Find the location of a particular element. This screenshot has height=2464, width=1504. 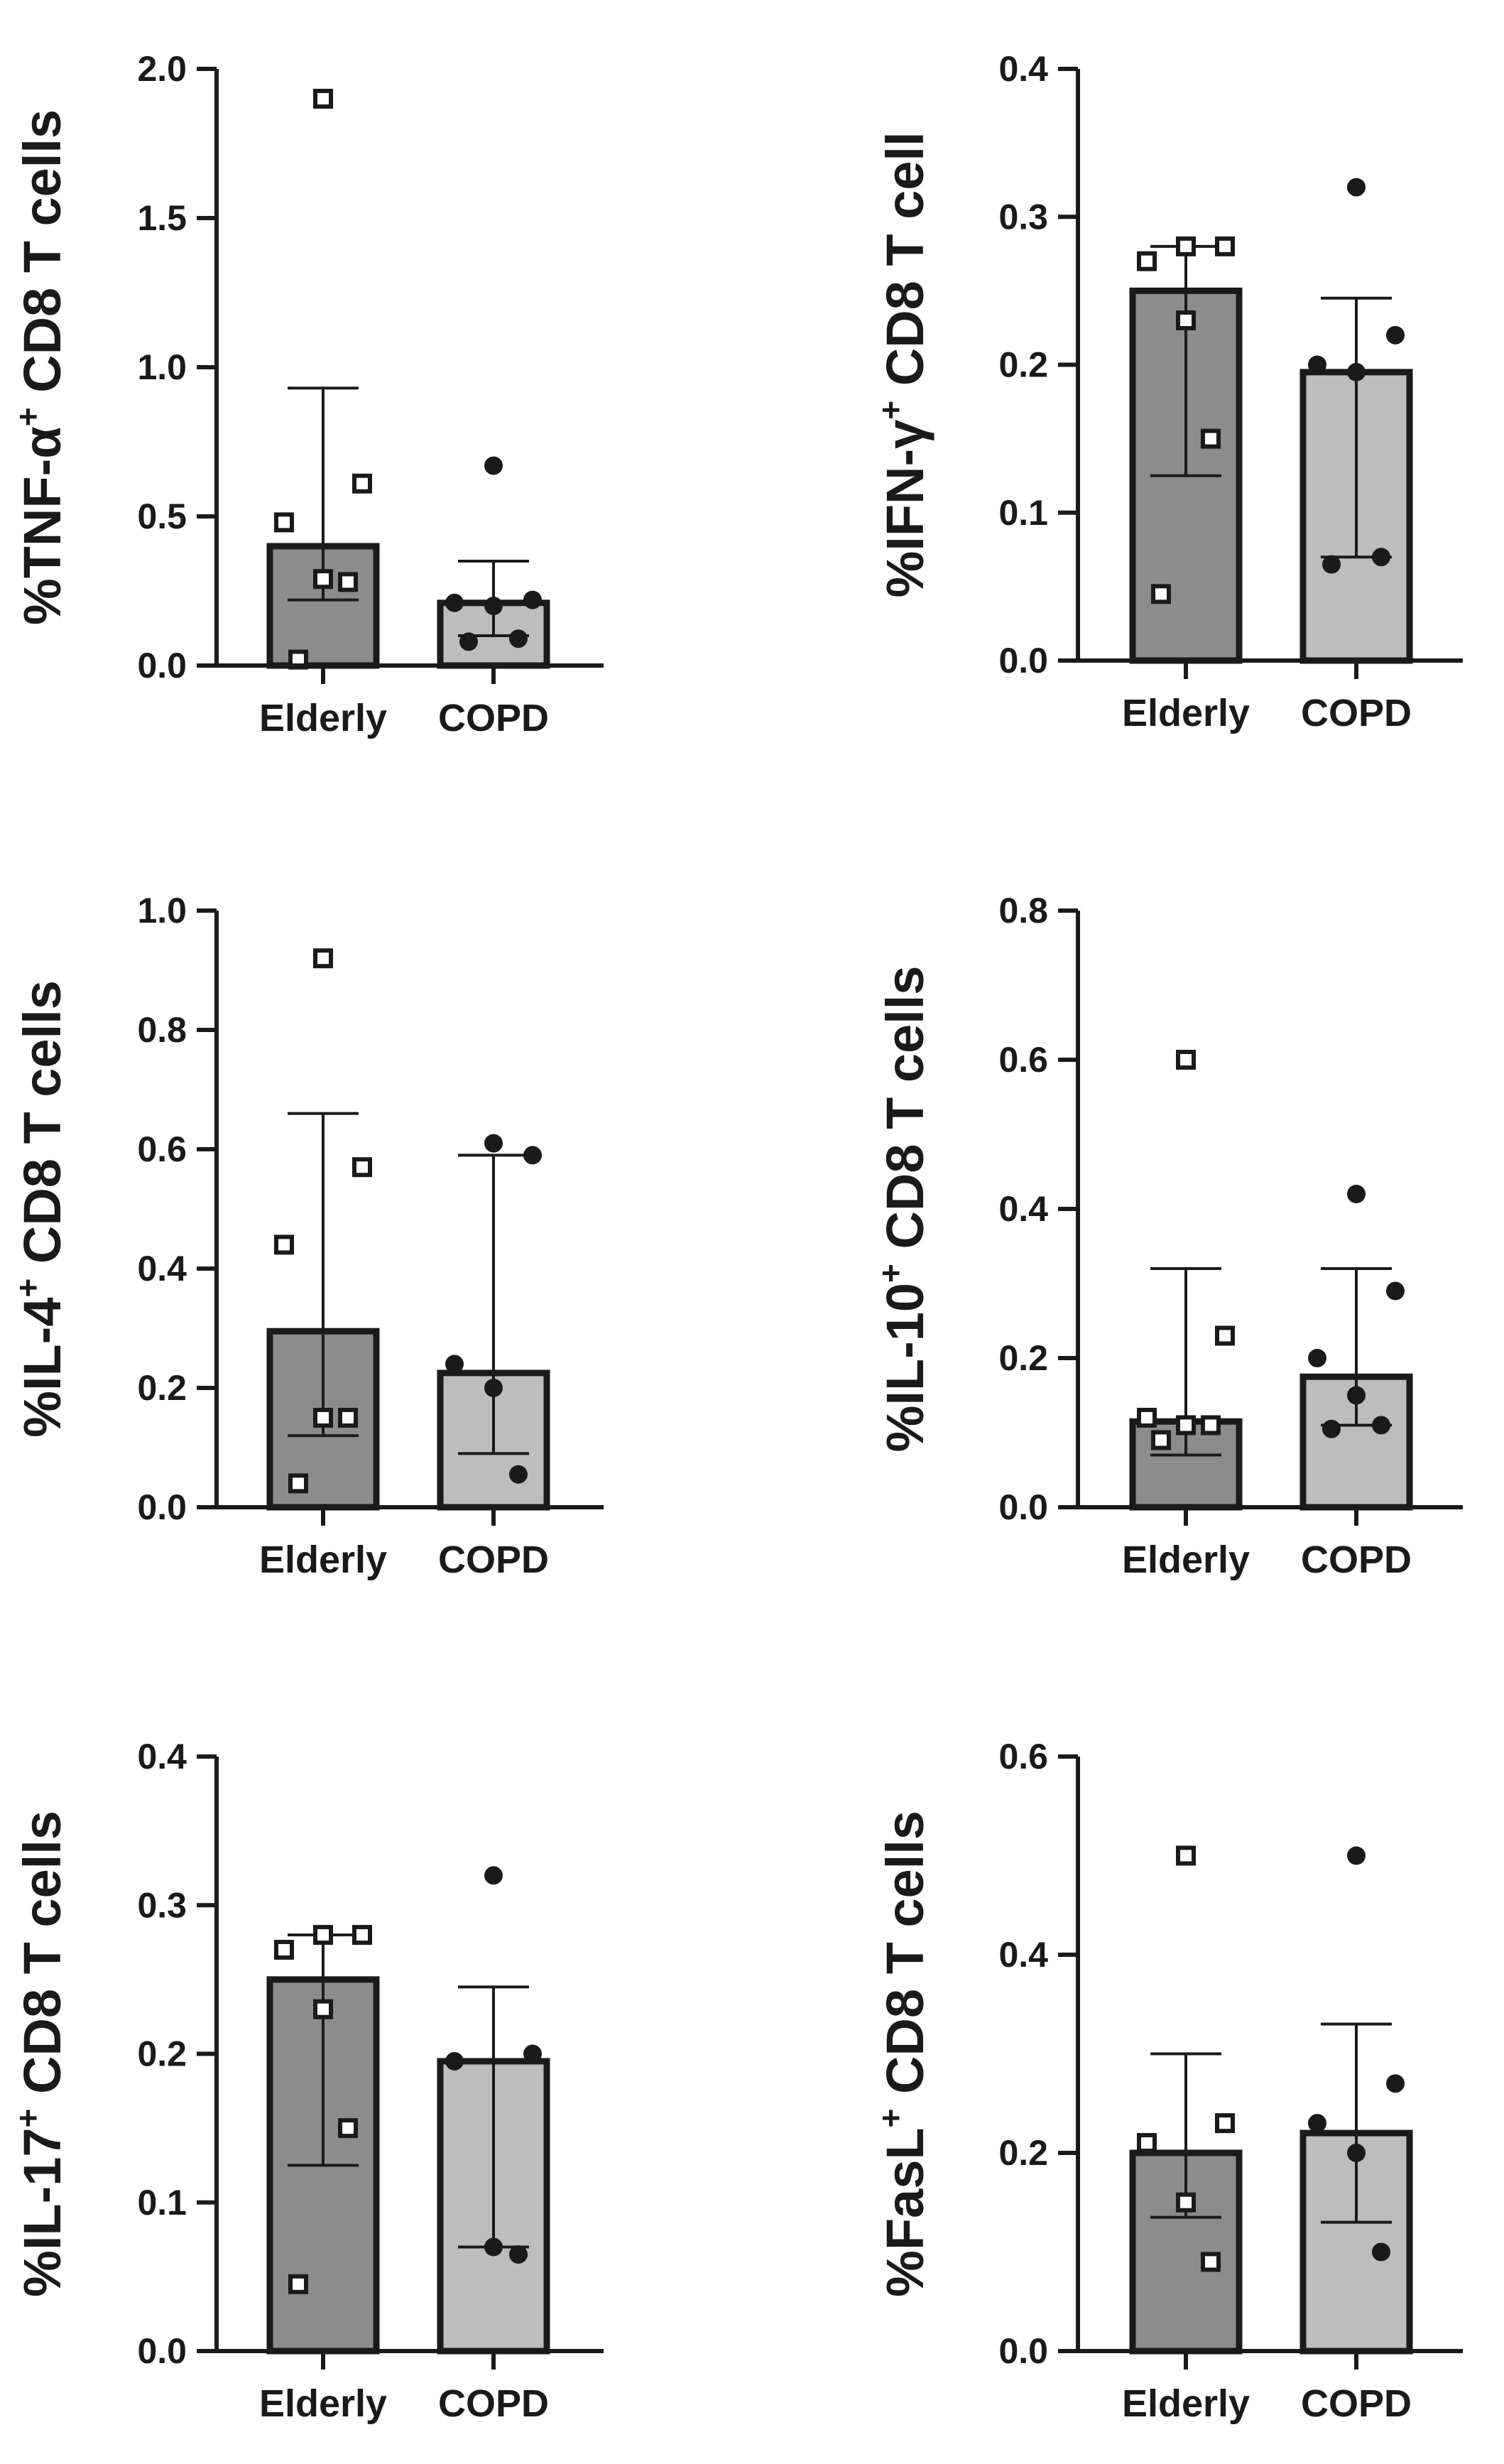

y-tick-label: 0.8 is located at coordinates (162, 1030).